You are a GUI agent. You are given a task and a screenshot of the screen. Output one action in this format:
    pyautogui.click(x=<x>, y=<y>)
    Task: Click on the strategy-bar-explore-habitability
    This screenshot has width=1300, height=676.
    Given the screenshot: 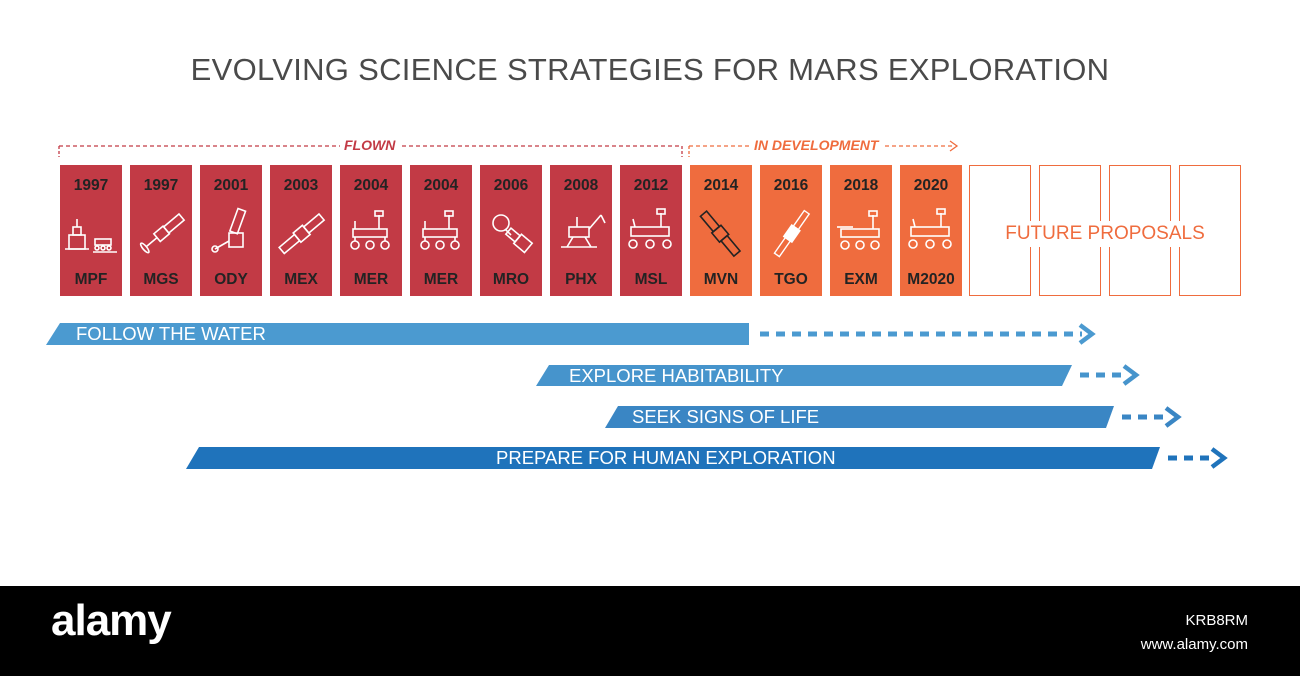 What is the action you would take?
    pyautogui.click(x=804, y=375)
    